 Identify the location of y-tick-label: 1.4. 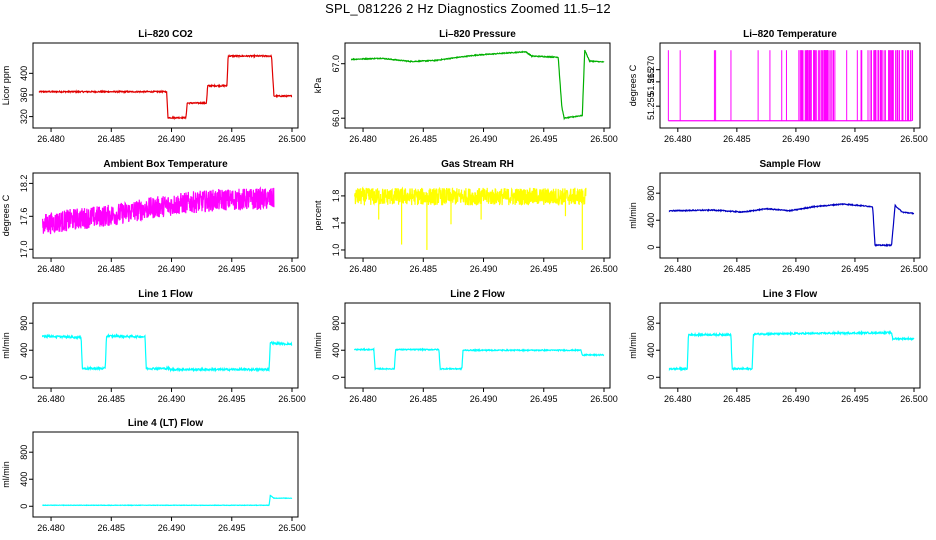
(336, 223).